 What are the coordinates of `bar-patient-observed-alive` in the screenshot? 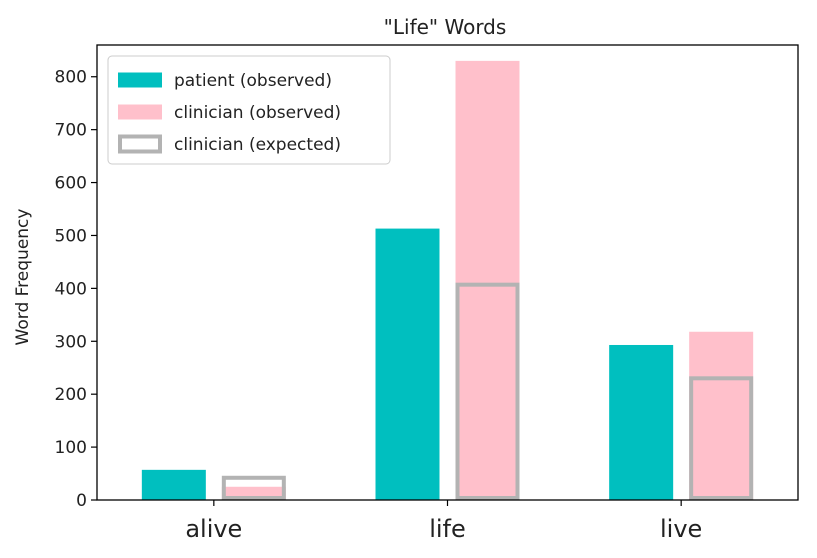 It's located at (173, 484).